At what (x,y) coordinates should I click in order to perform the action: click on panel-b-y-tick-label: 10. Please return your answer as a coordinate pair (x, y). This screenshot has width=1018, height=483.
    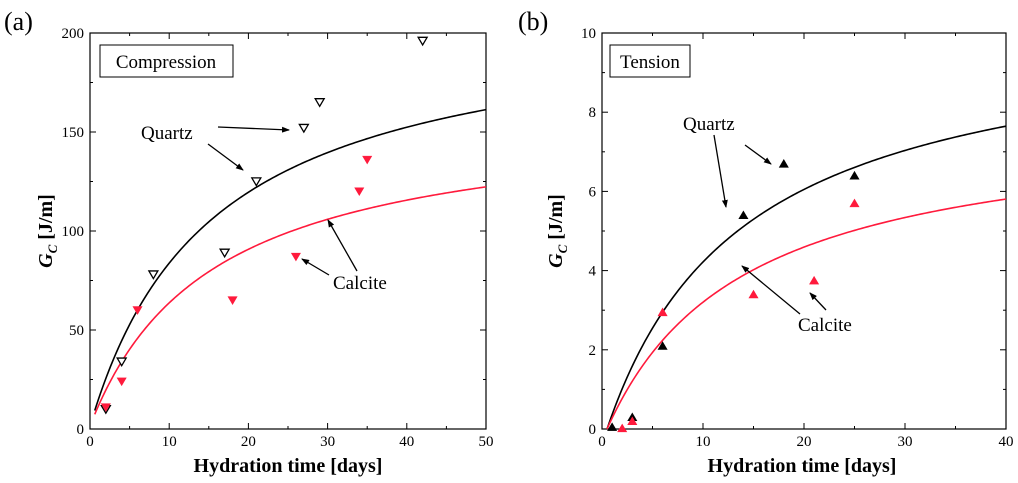
    Looking at the image, I should click on (588, 34).